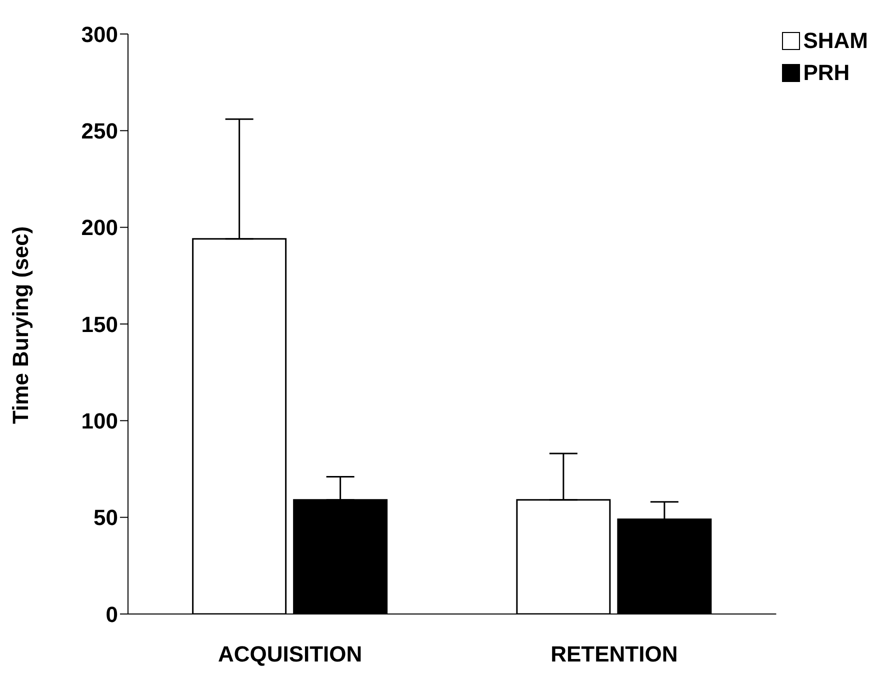  What do you see at coordinates (290, 654) in the screenshot?
I see `x-tick-label: ACQUISITION` at bounding box center [290, 654].